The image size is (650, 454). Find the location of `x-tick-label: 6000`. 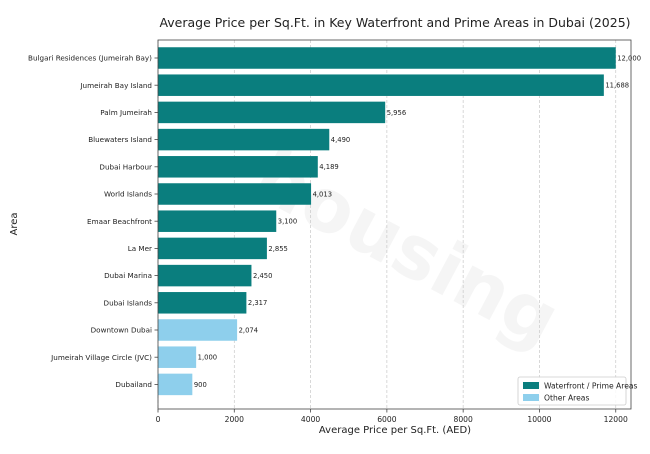

x-tick-label: 6000 is located at coordinates (386, 419).